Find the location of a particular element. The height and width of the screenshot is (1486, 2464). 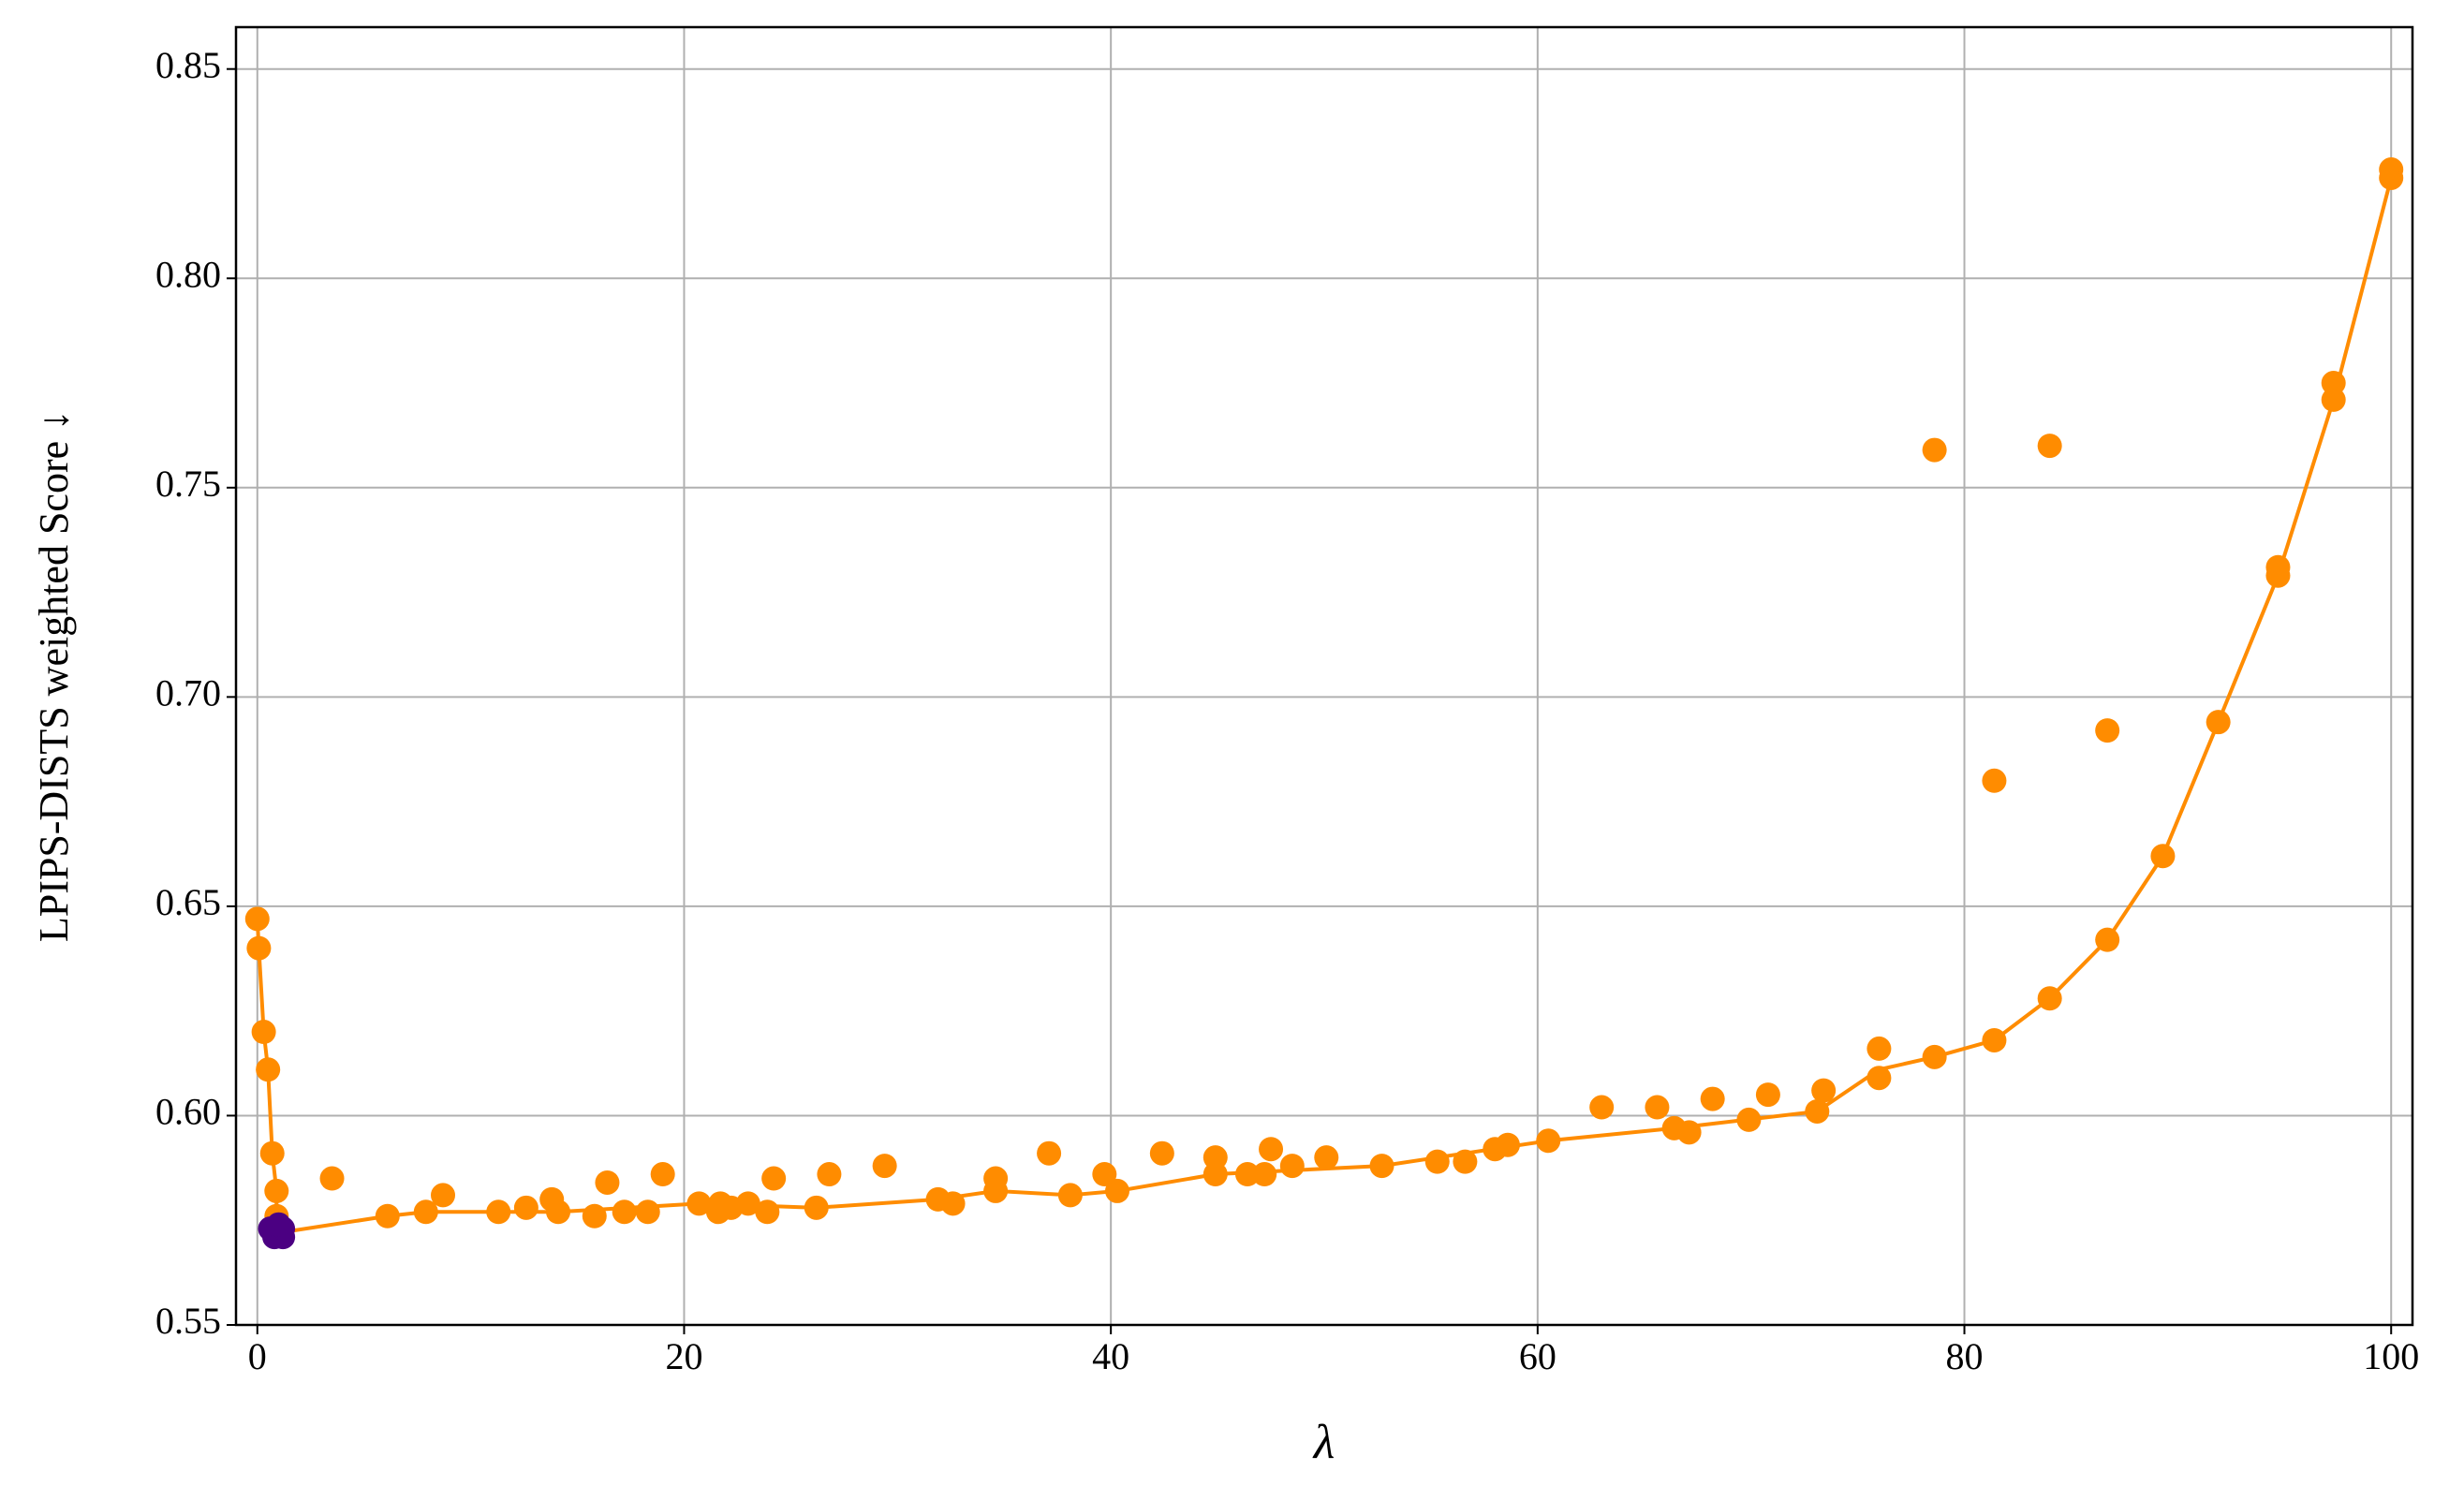

y-tick-label: 0.60 is located at coordinates (188, 1112).